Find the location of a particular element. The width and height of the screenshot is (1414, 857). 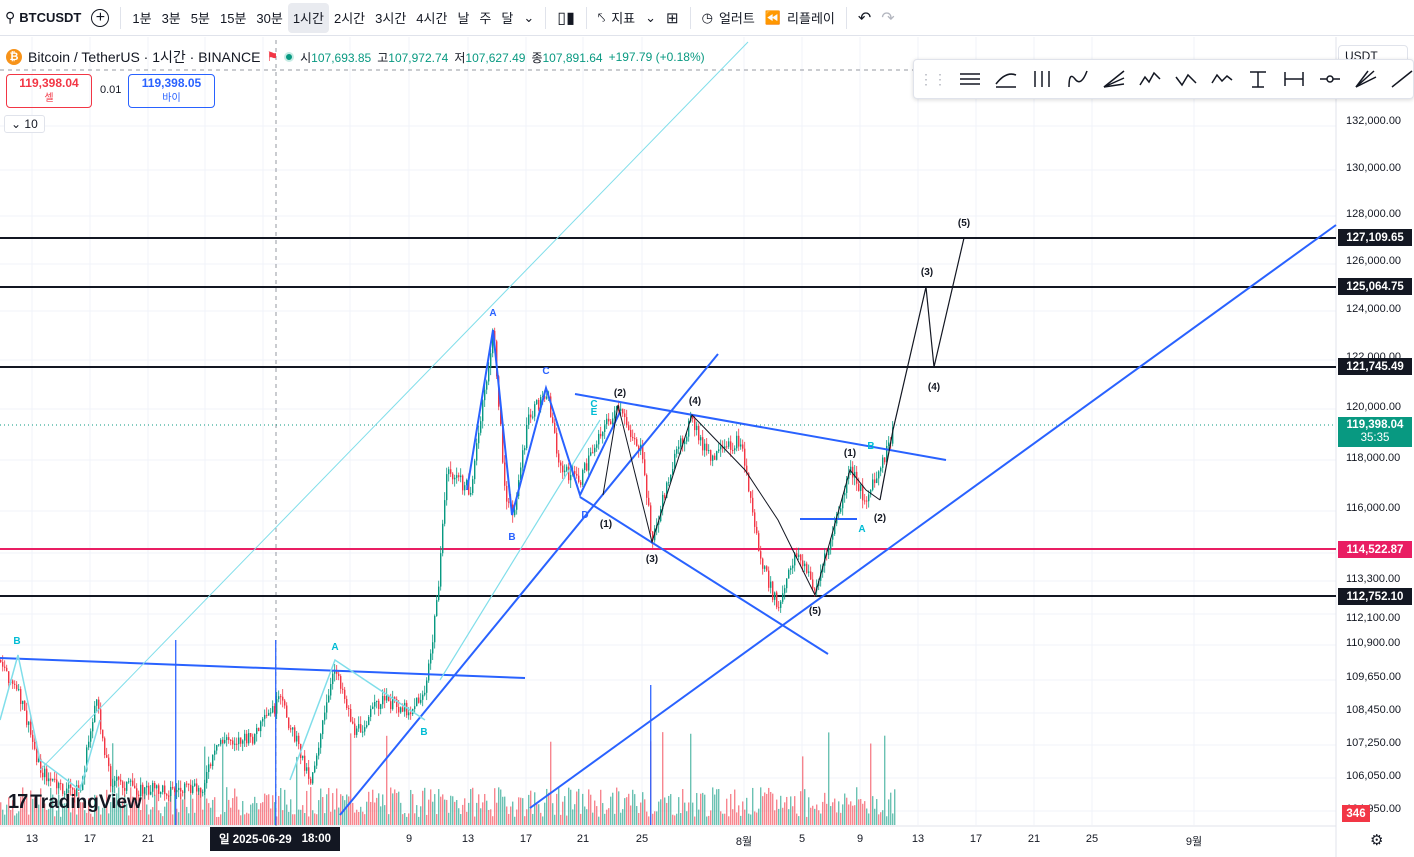

curve-channel-icon is located at coordinates (1006, 79).